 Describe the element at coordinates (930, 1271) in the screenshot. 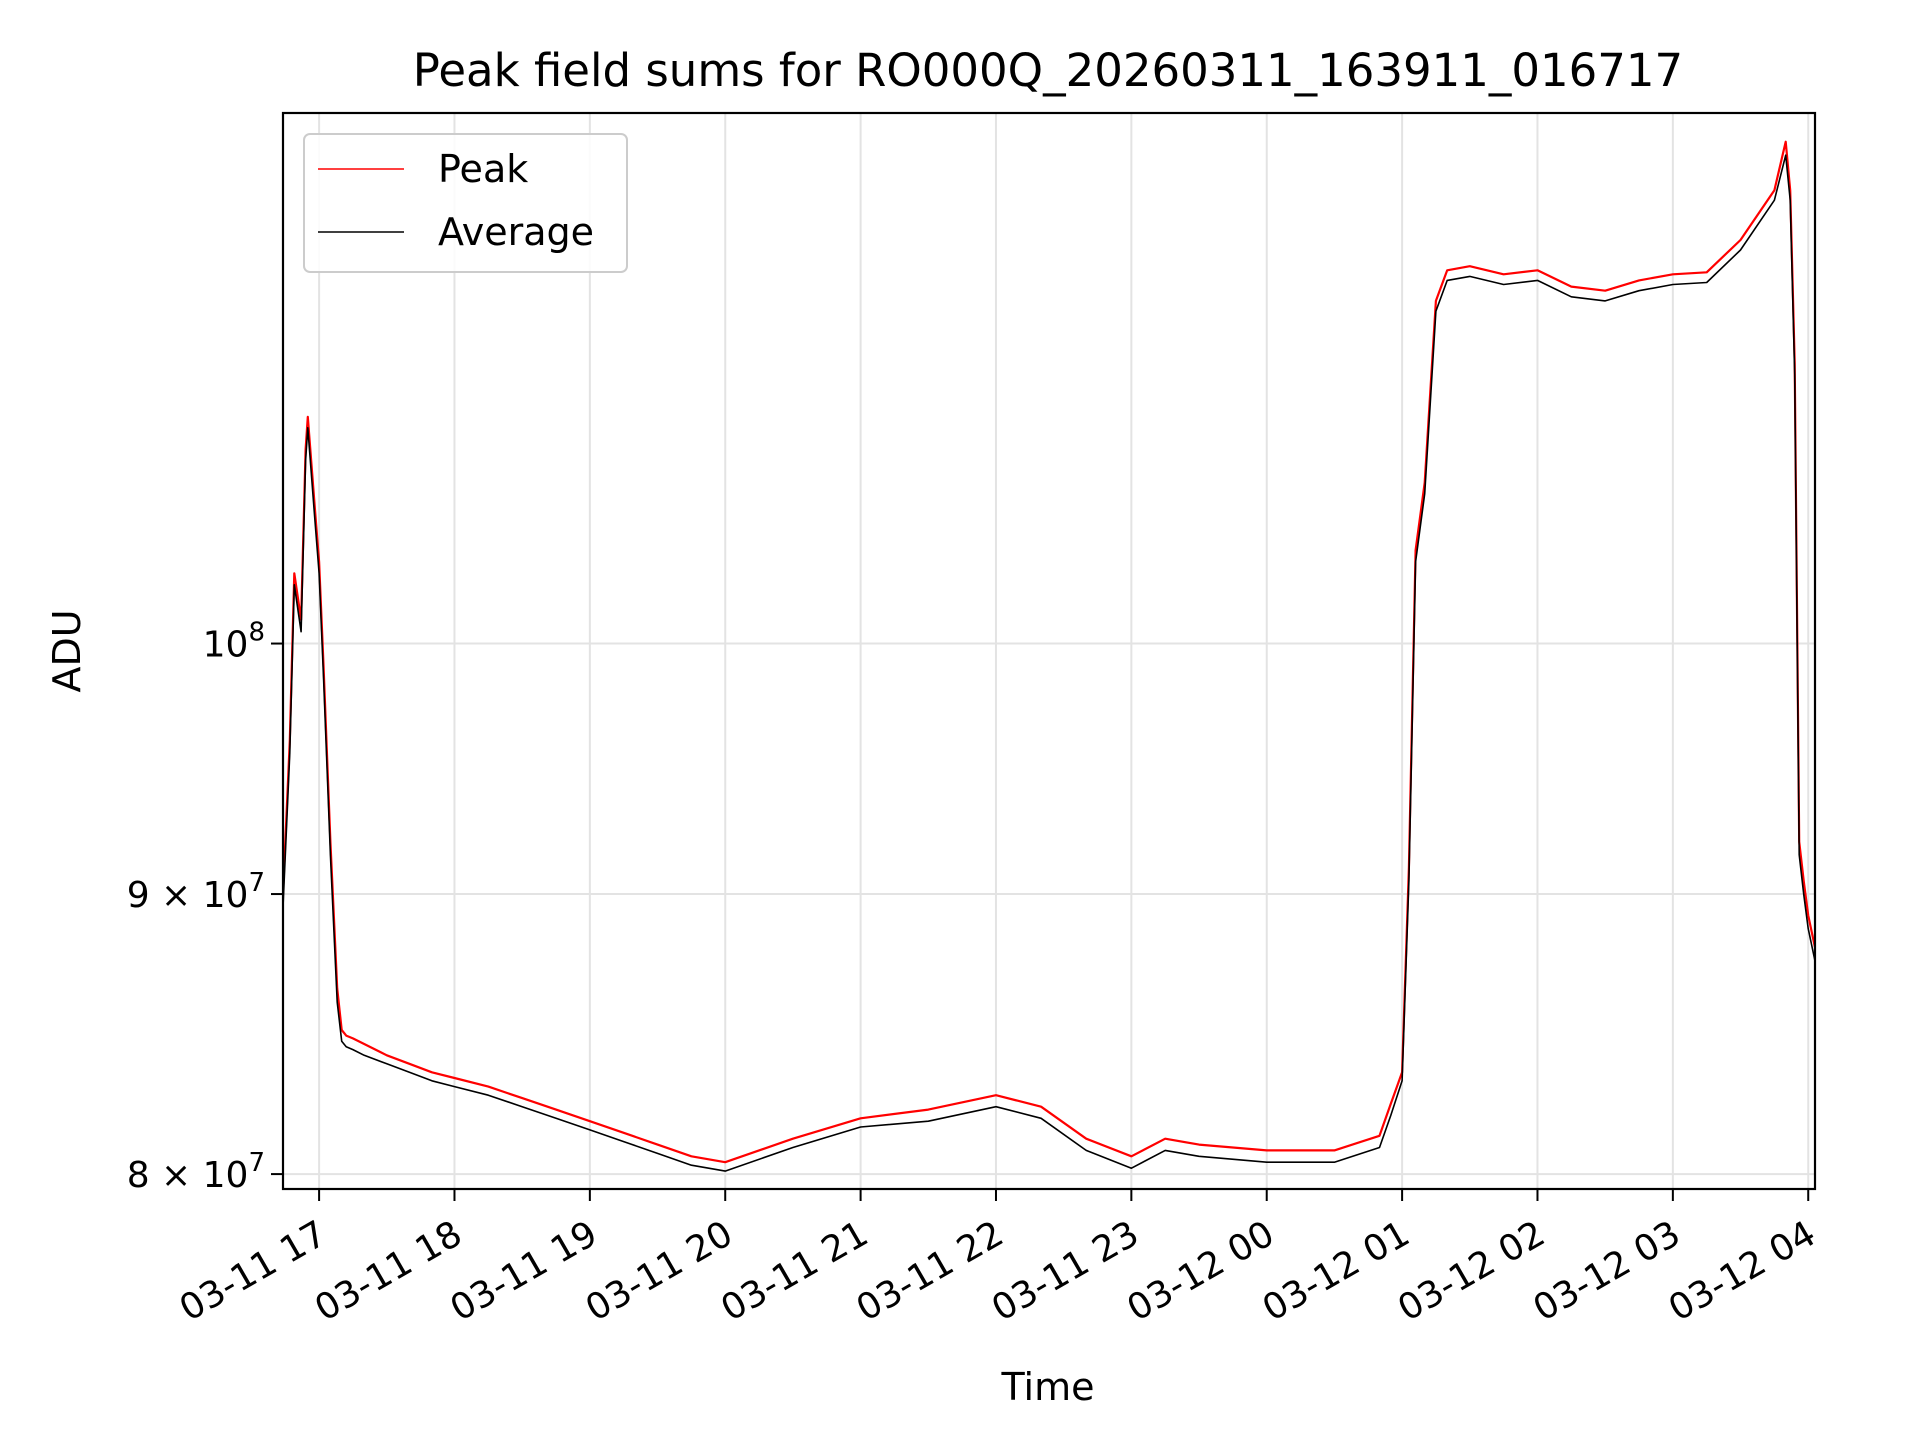

I see `x-tick-label: 03-11 22` at that location.